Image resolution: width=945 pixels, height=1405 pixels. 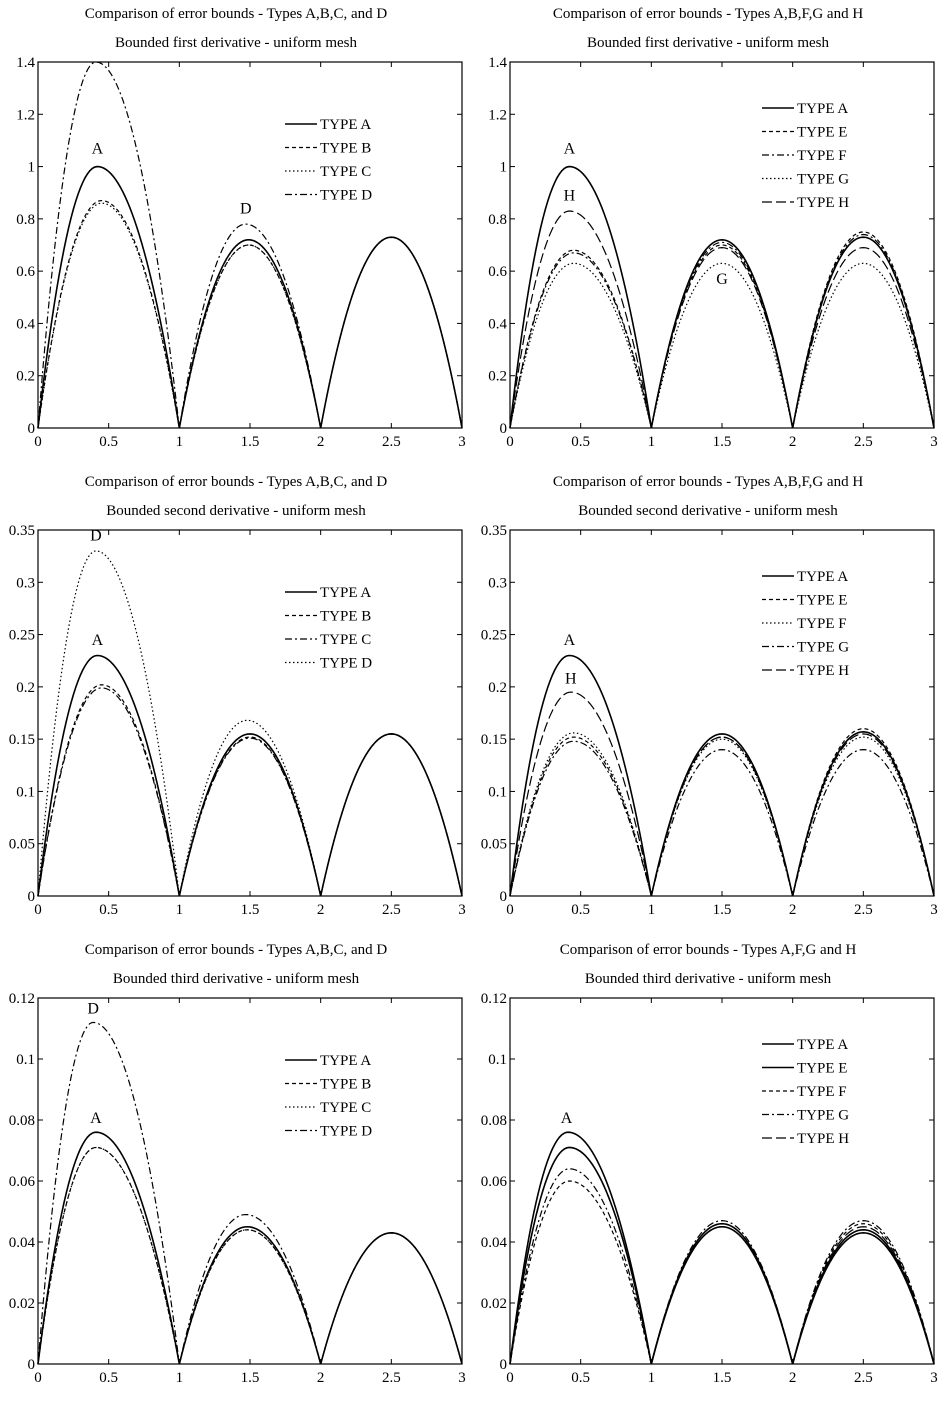 What do you see at coordinates (497, 220) in the screenshot?
I see `y-tick-label: 0.8` at bounding box center [497, 220].